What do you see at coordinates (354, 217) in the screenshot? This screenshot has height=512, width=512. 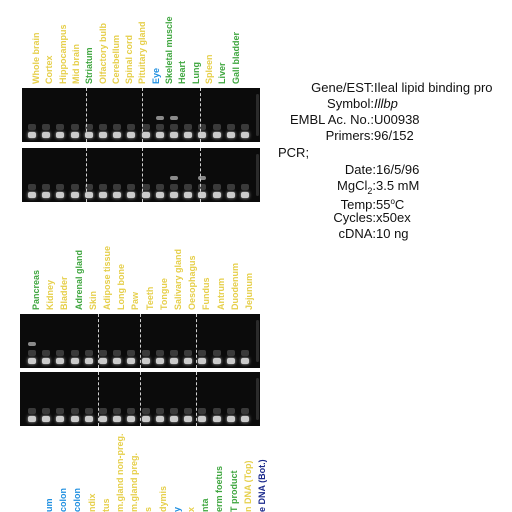 I see `cycles-key: Cycles:` at bounding box center [354, 217].